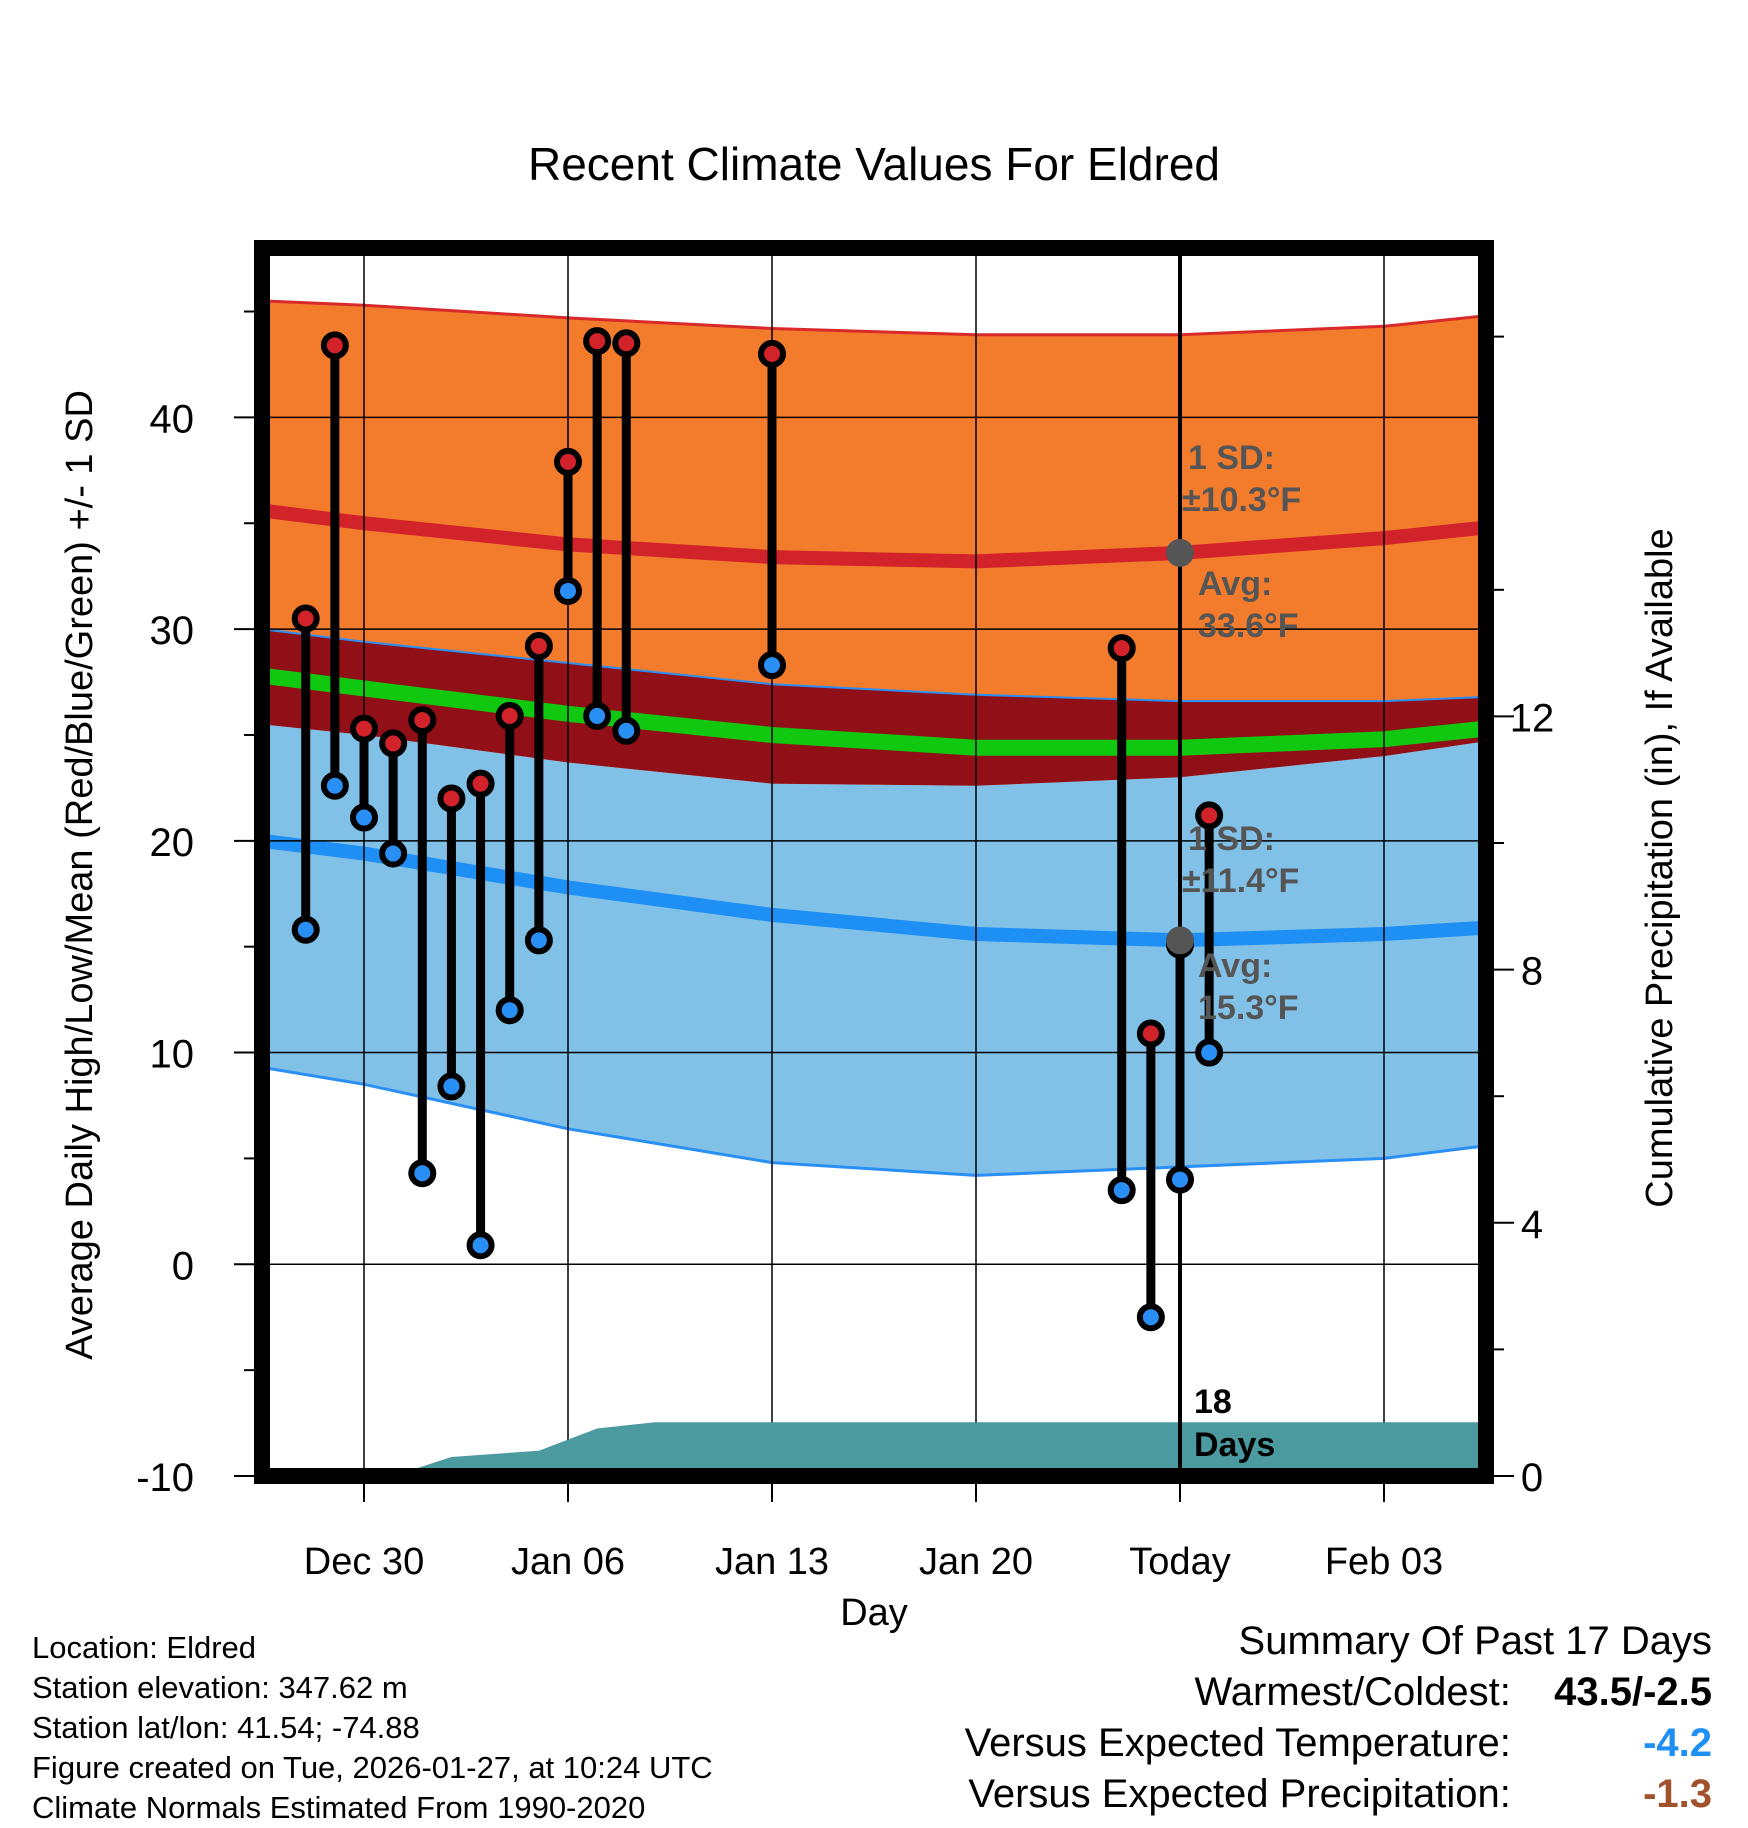 This screenshot has height=1828, width=1748. I want to click on normal-high-line, so click(874, 536).